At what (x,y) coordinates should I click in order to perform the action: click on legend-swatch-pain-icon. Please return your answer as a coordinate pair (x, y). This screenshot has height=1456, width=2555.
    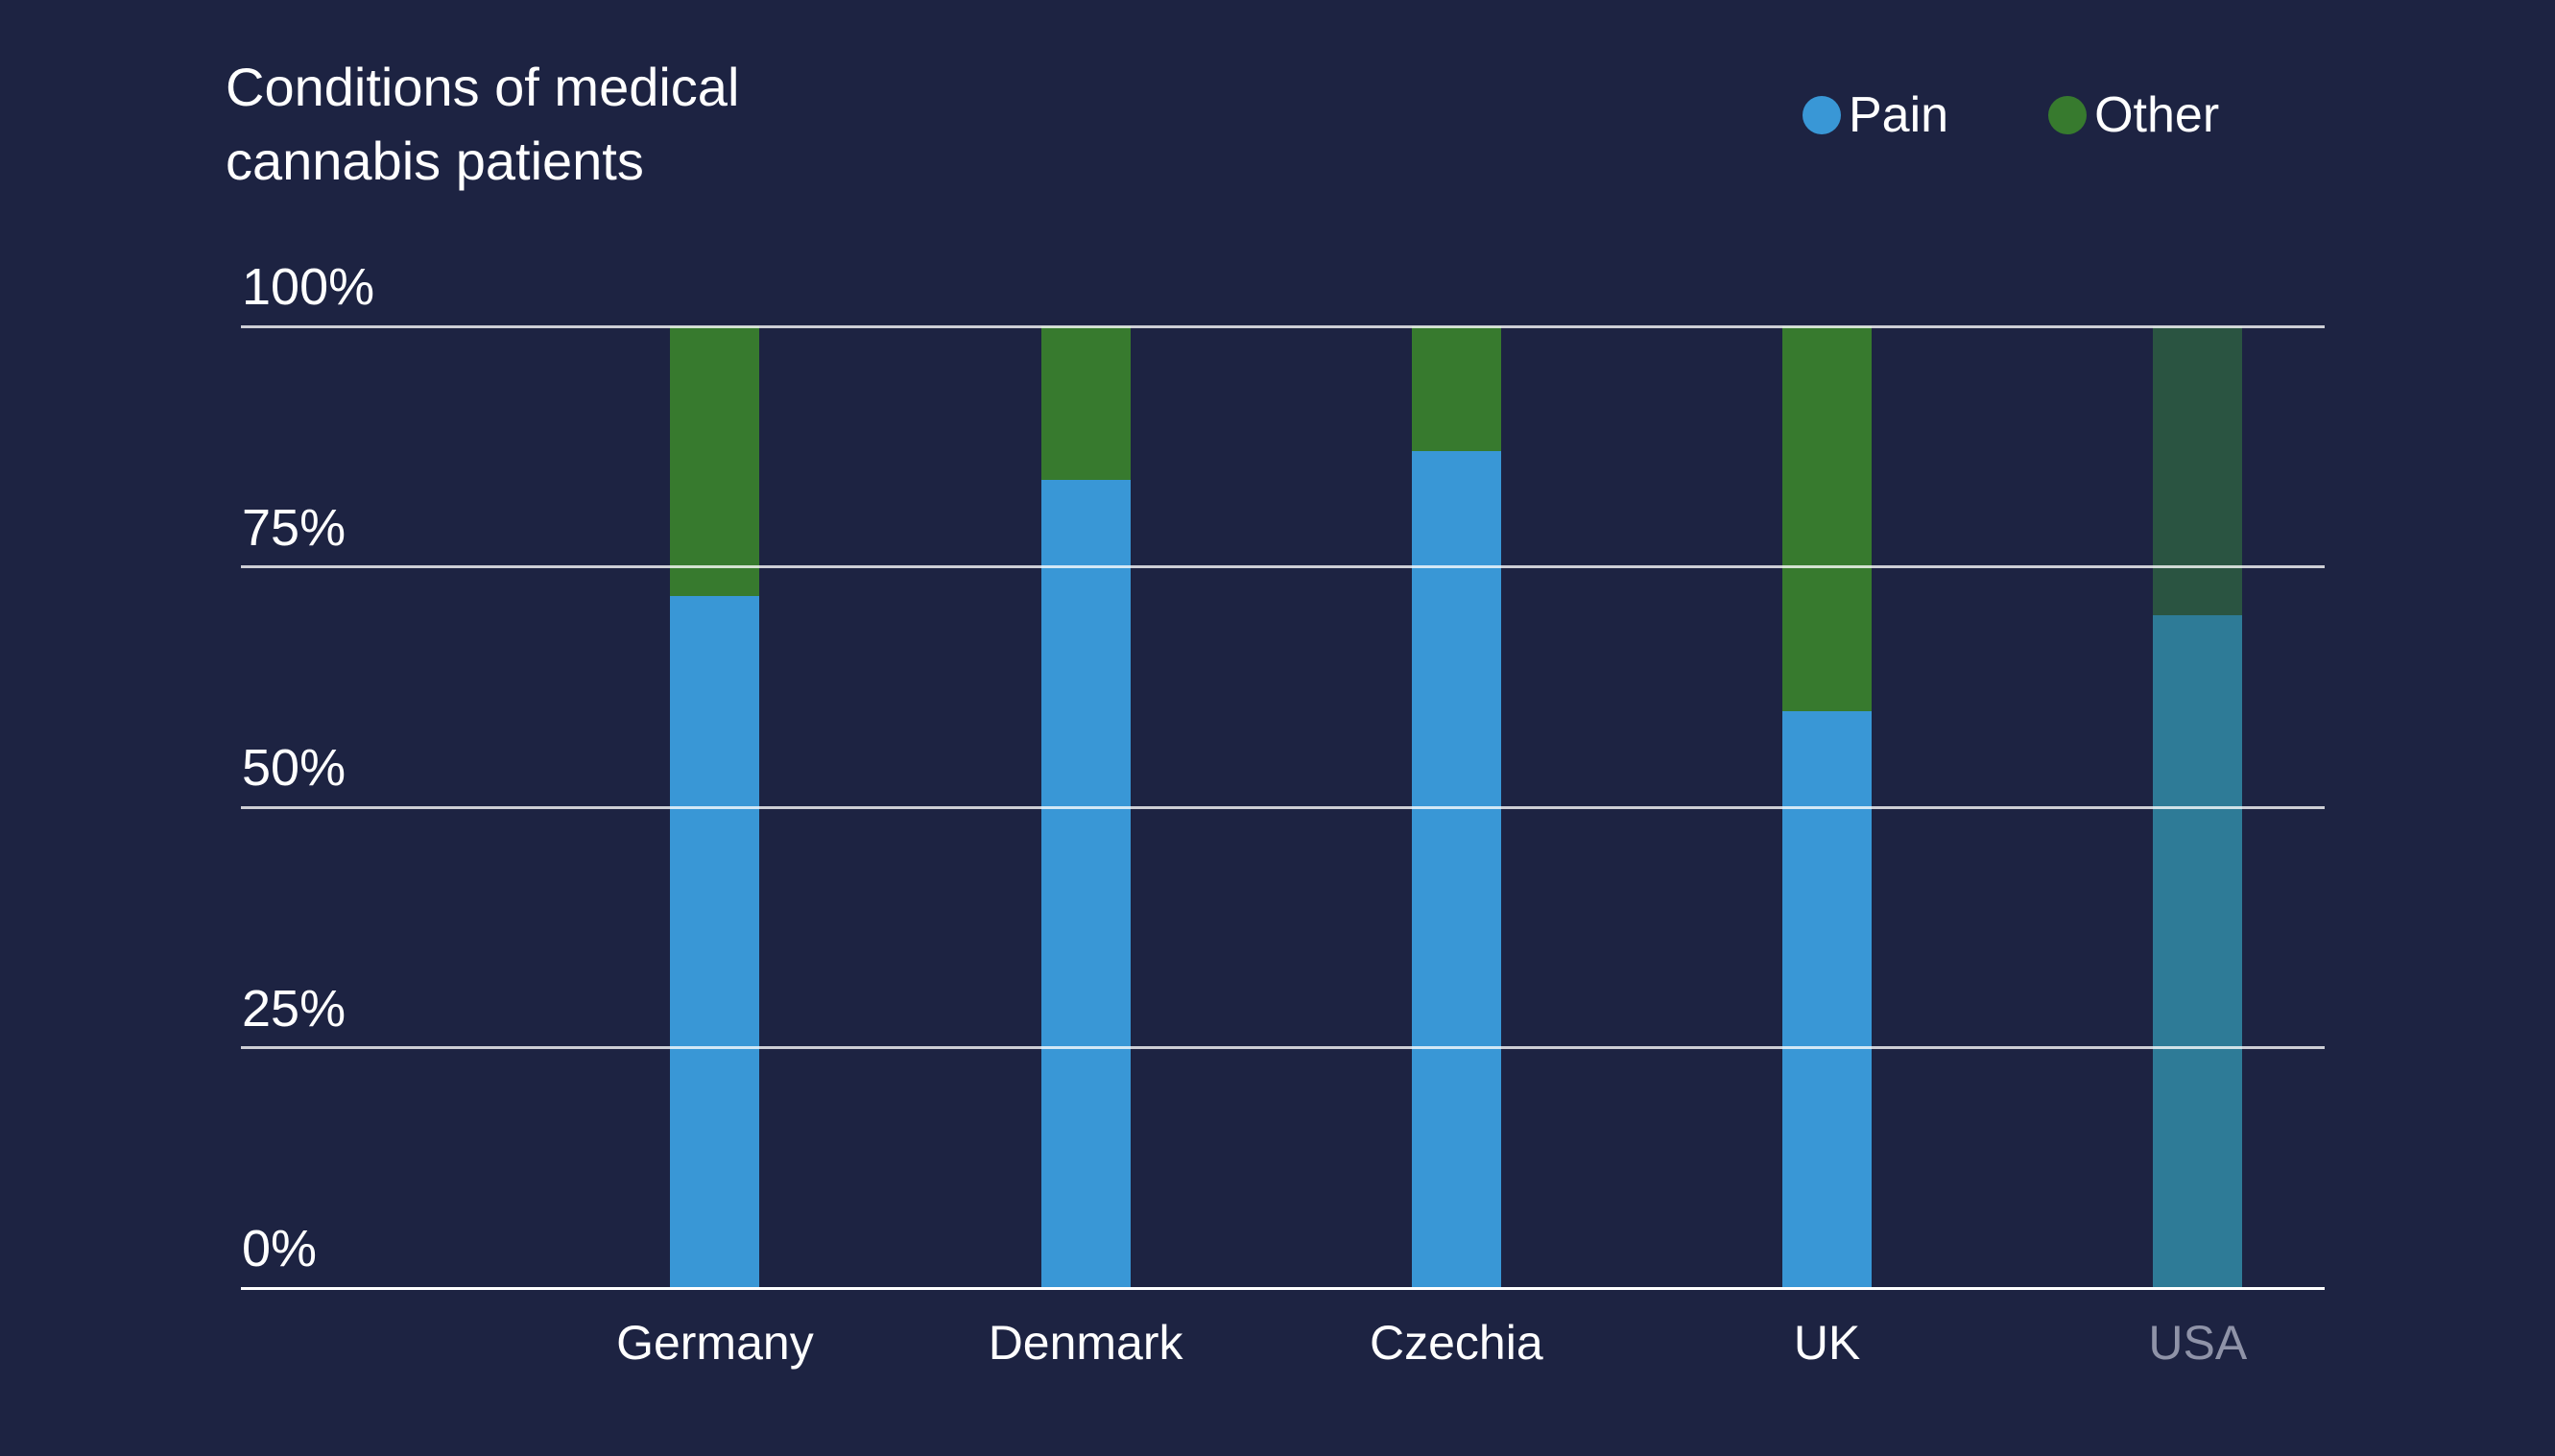
    Looking at the image, I should click on (1822, 115).